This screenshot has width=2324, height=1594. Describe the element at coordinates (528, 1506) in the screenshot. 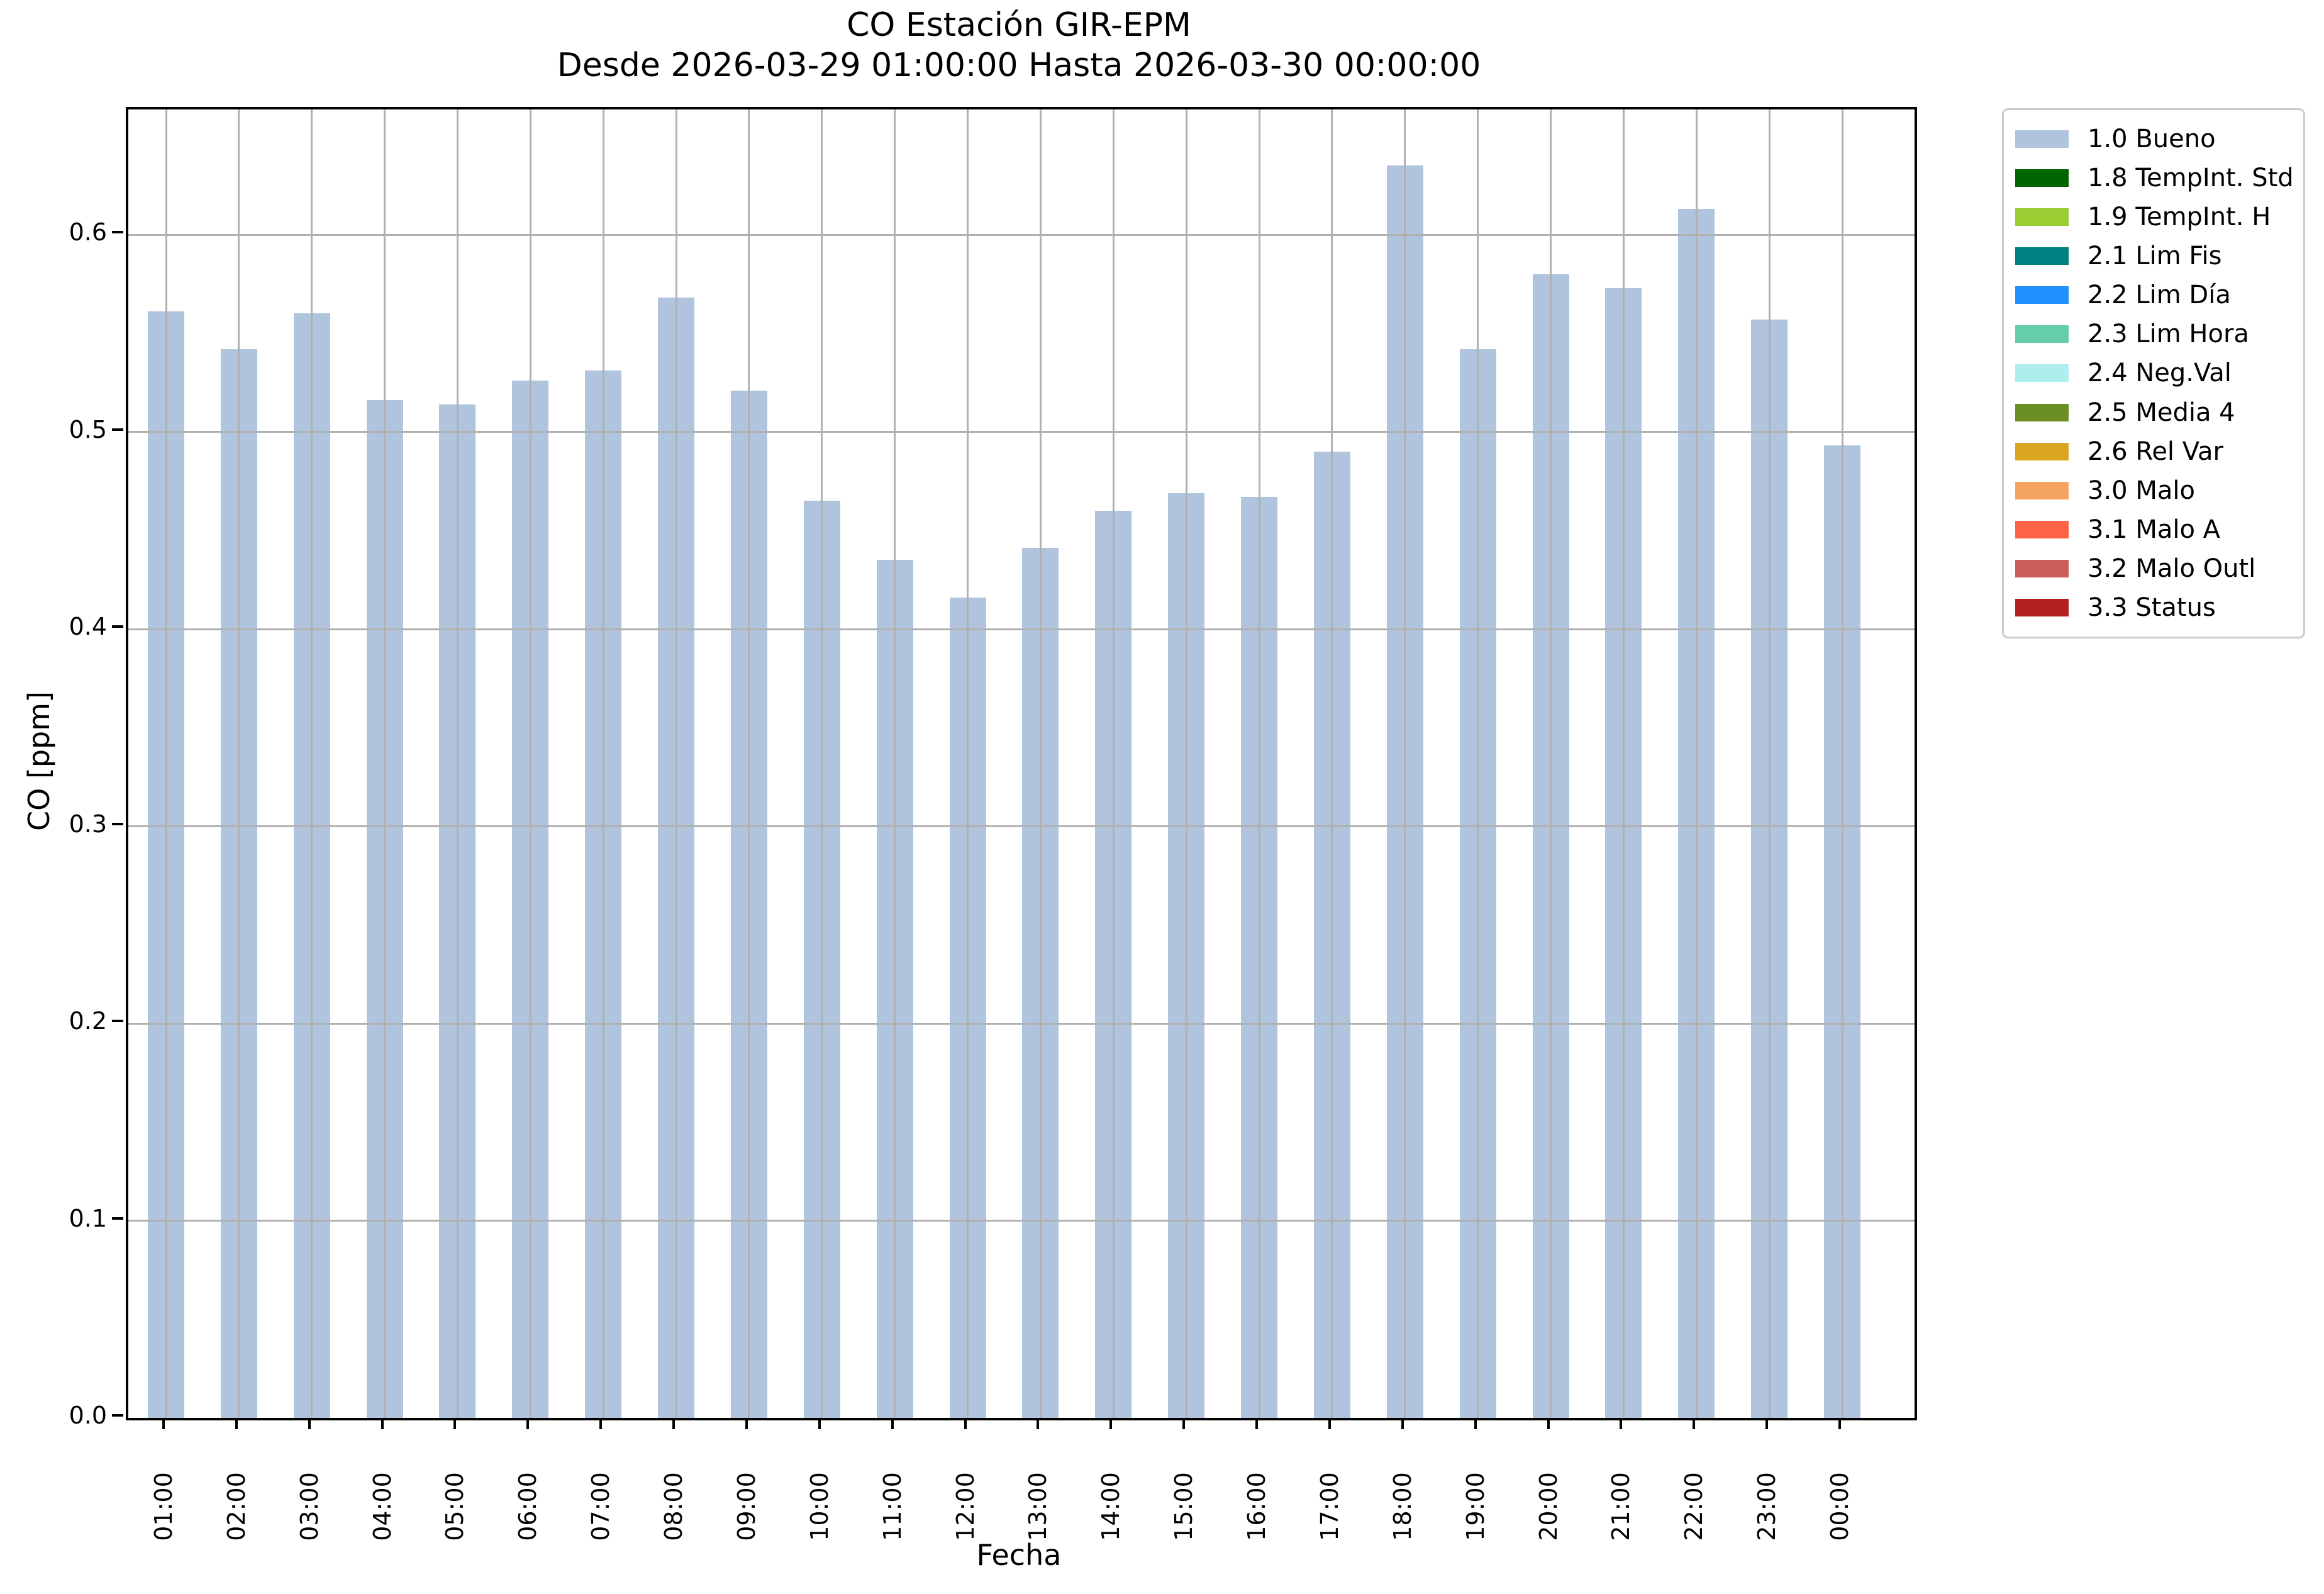

I see `x-tick-label: 06:00` at that location.